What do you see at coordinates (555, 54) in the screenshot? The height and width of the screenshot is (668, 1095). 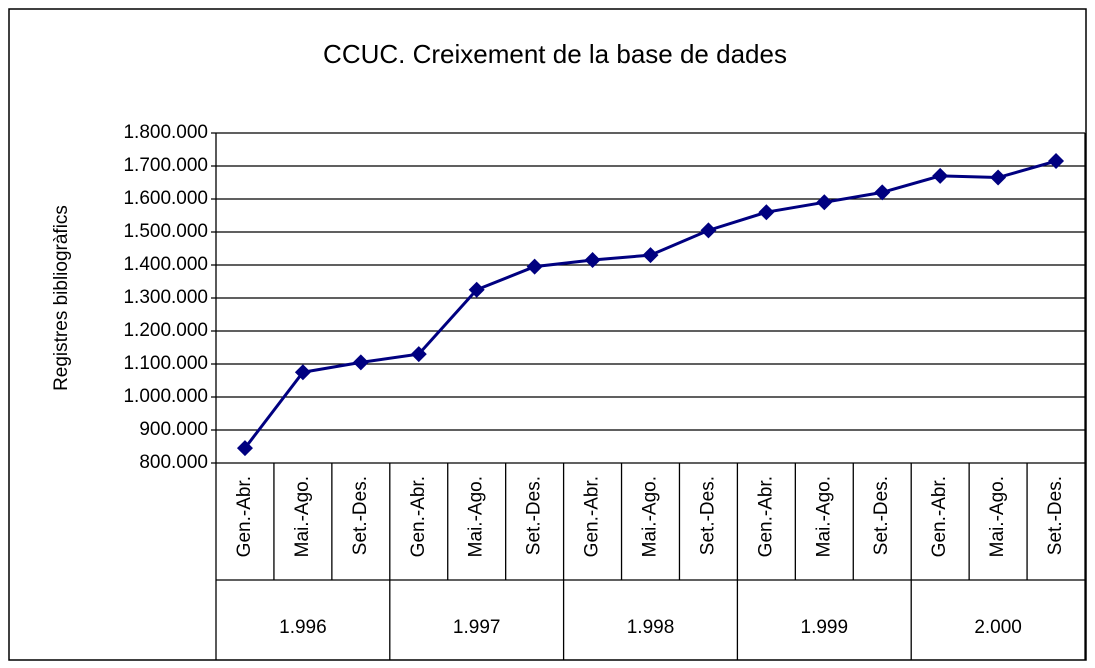 I see `chart-title: CCUC. Creixement de la base de dades` at bounding box center [555, 54].